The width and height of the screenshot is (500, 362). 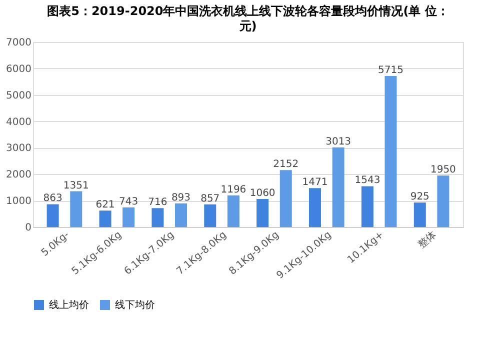 What do you see at coordinates (19, 175) in the screenshot?
I see `y-tick-label: 2000` at bounding box center [19, 175].